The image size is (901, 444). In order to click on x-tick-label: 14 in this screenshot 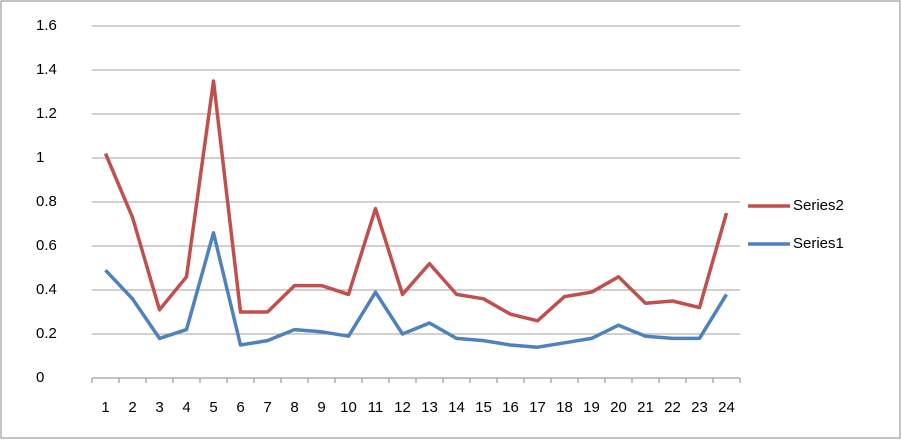, I will do `click(456, 407)`.